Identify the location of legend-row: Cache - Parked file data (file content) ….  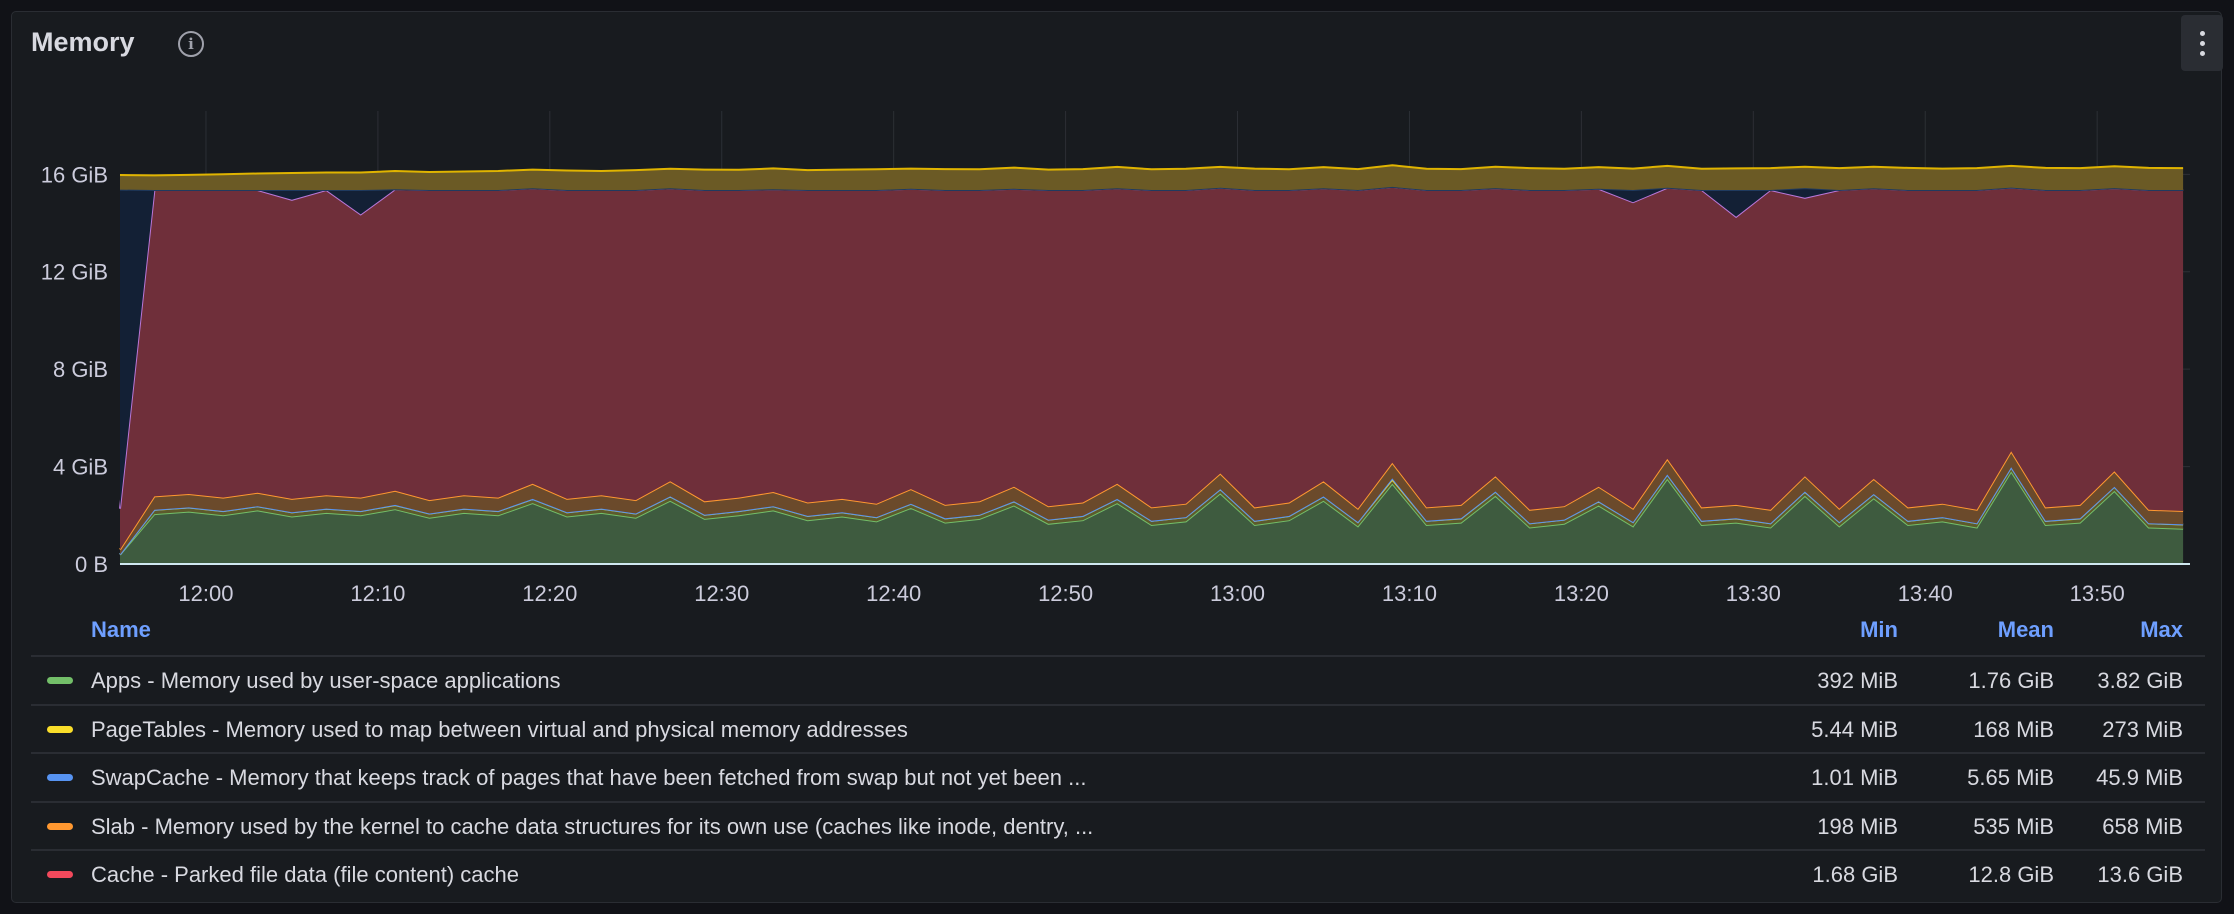
(1118, 874).